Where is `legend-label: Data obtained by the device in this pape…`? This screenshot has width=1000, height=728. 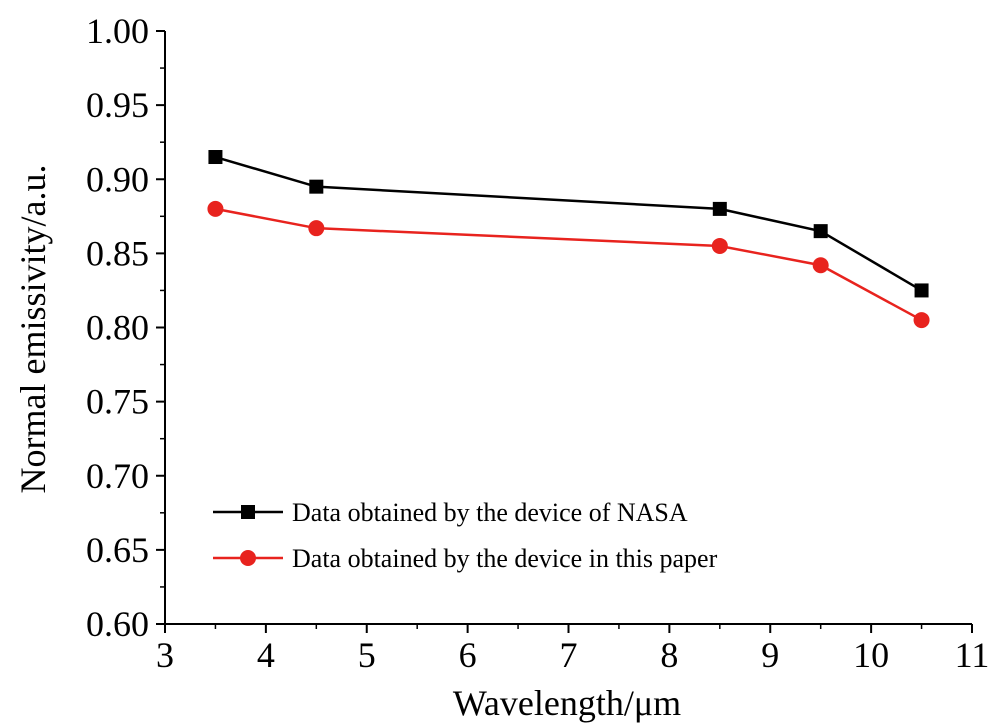 legend-label: Data obtained by the device in this pape… is located at coordinates (505, 558).